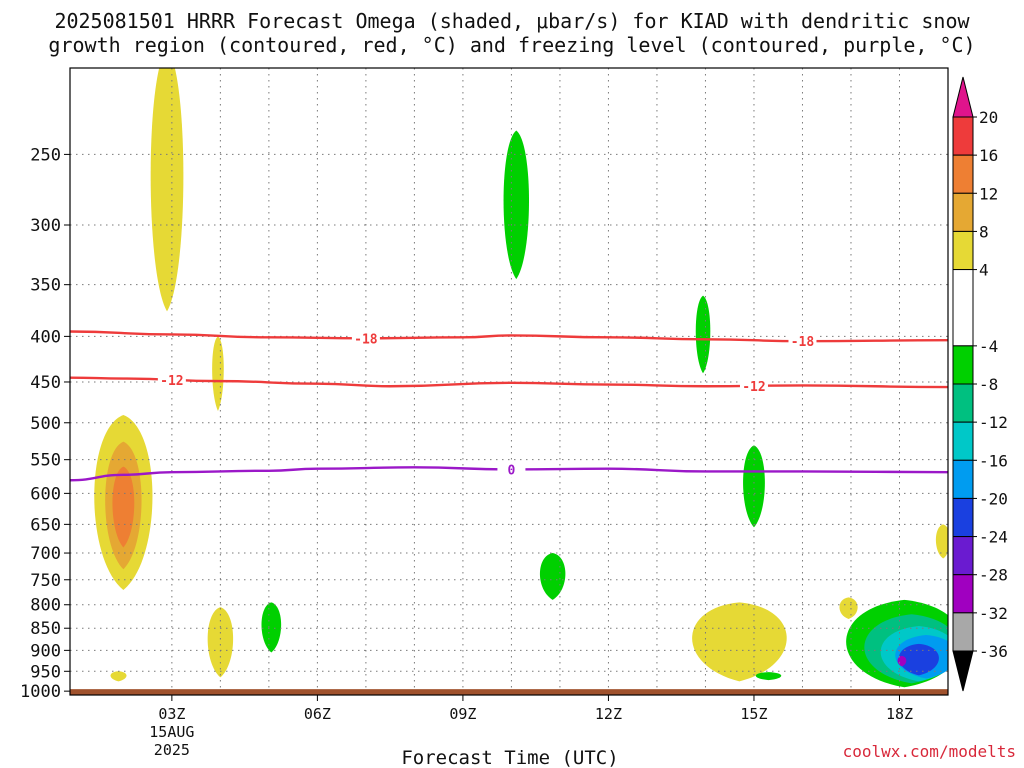 The height and width of the screenshot is (768, 1024). I want to click on colorbar-label-8: -16, so click(993, 460).